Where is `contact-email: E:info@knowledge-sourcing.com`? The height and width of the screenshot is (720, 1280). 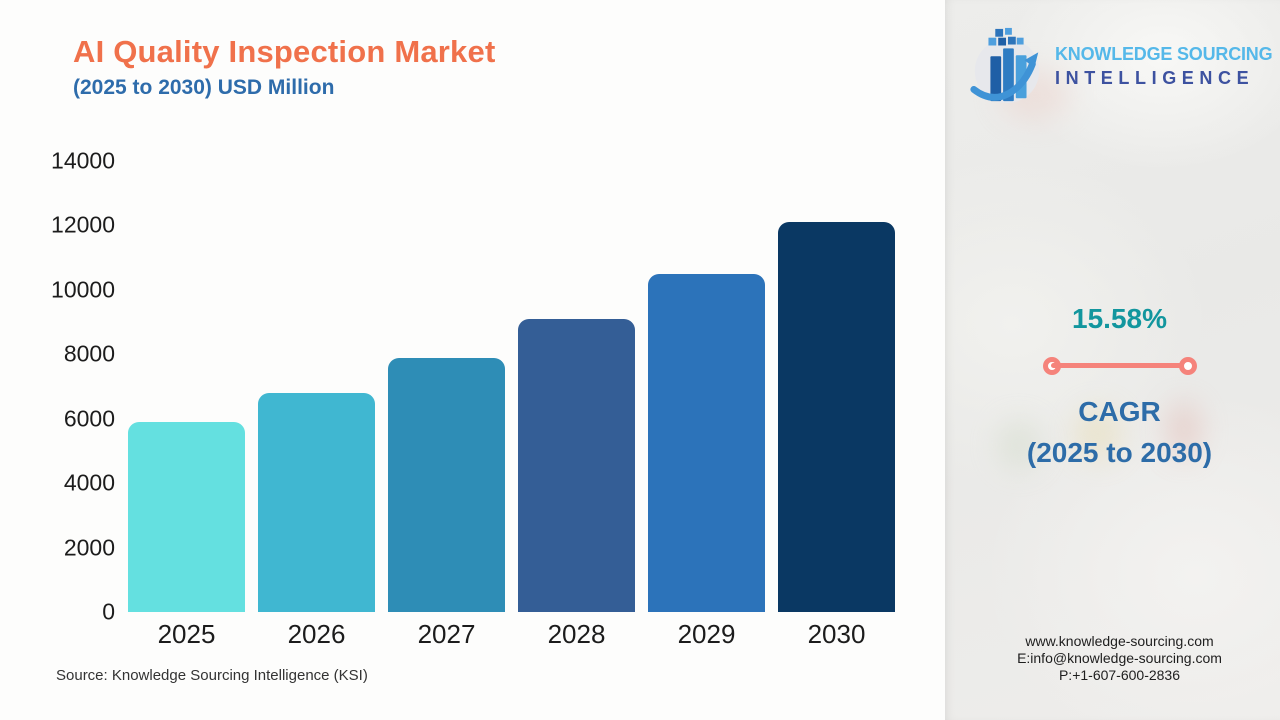 contact-email: E:info@knowledge-sourcing.com is located at coordinates (1119, 658).